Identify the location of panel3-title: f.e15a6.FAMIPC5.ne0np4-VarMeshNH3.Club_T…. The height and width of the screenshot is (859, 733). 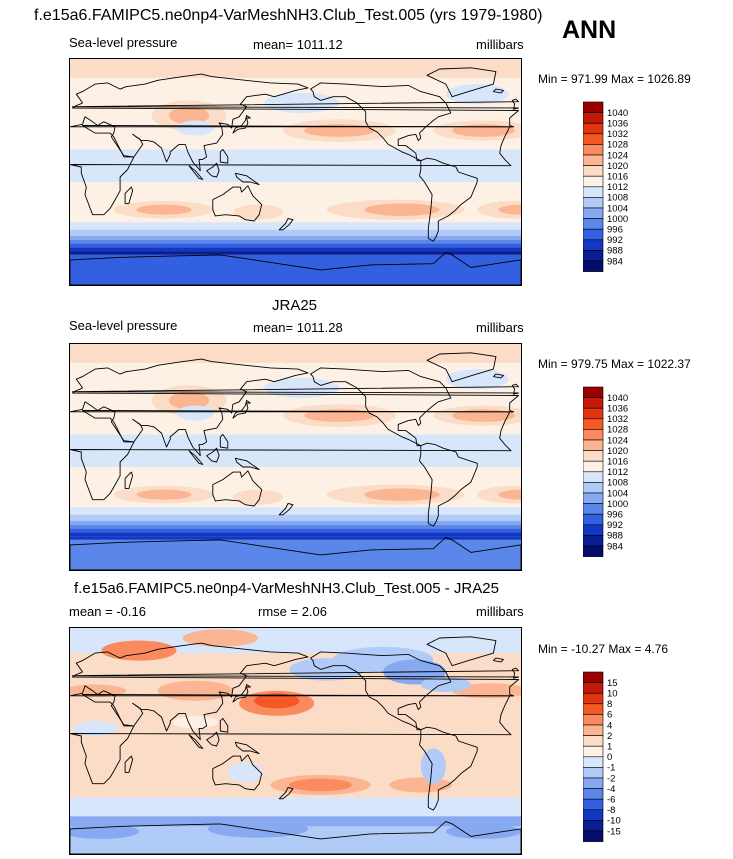
(286, 588).